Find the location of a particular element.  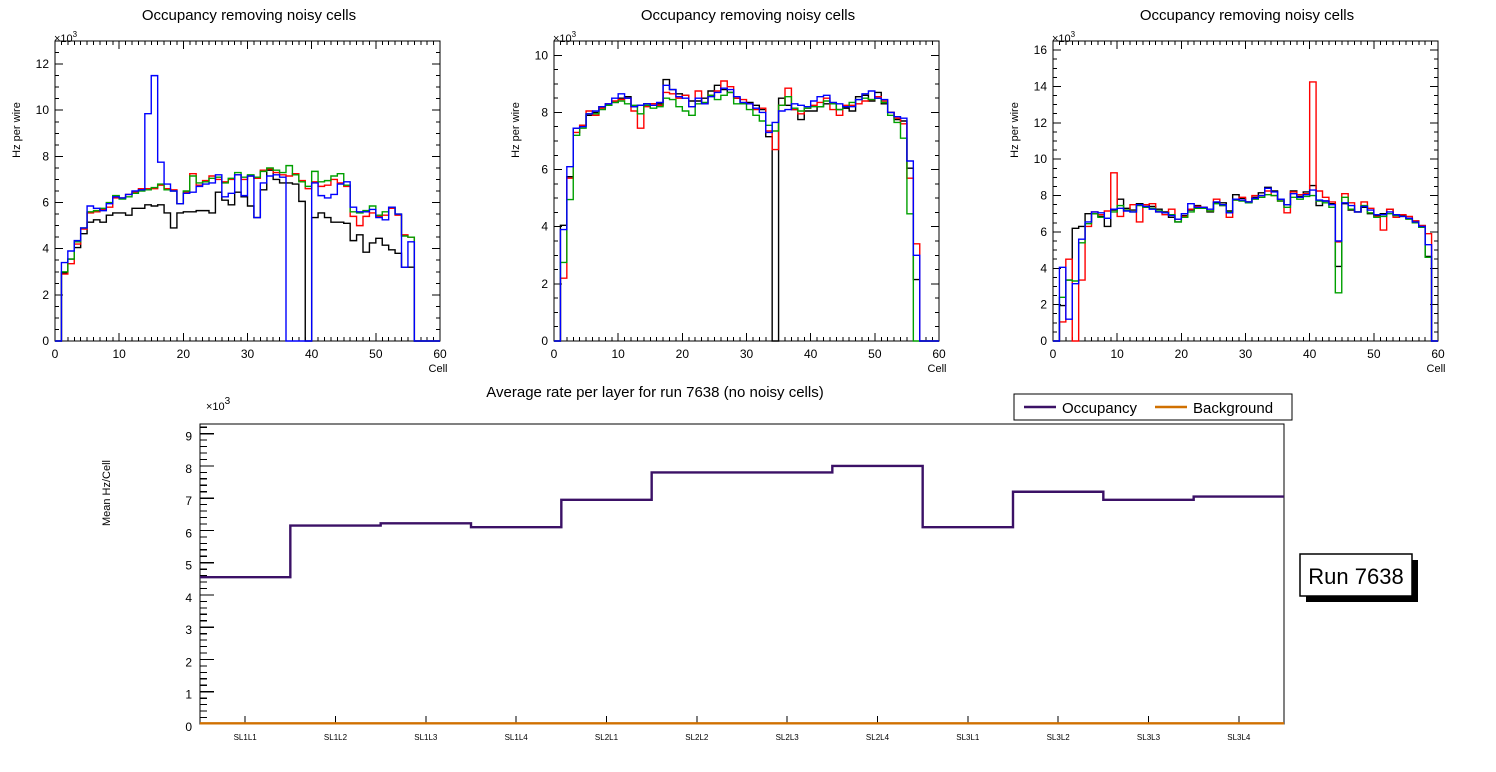

bottom-y-tick-label: 5 is located at coordinates (188, 566).